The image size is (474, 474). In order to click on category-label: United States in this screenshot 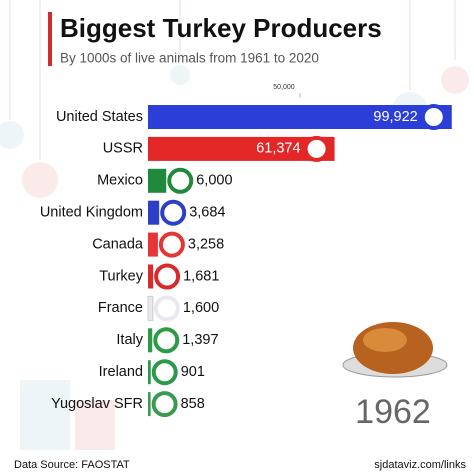, I will do `click(99, 117)`.